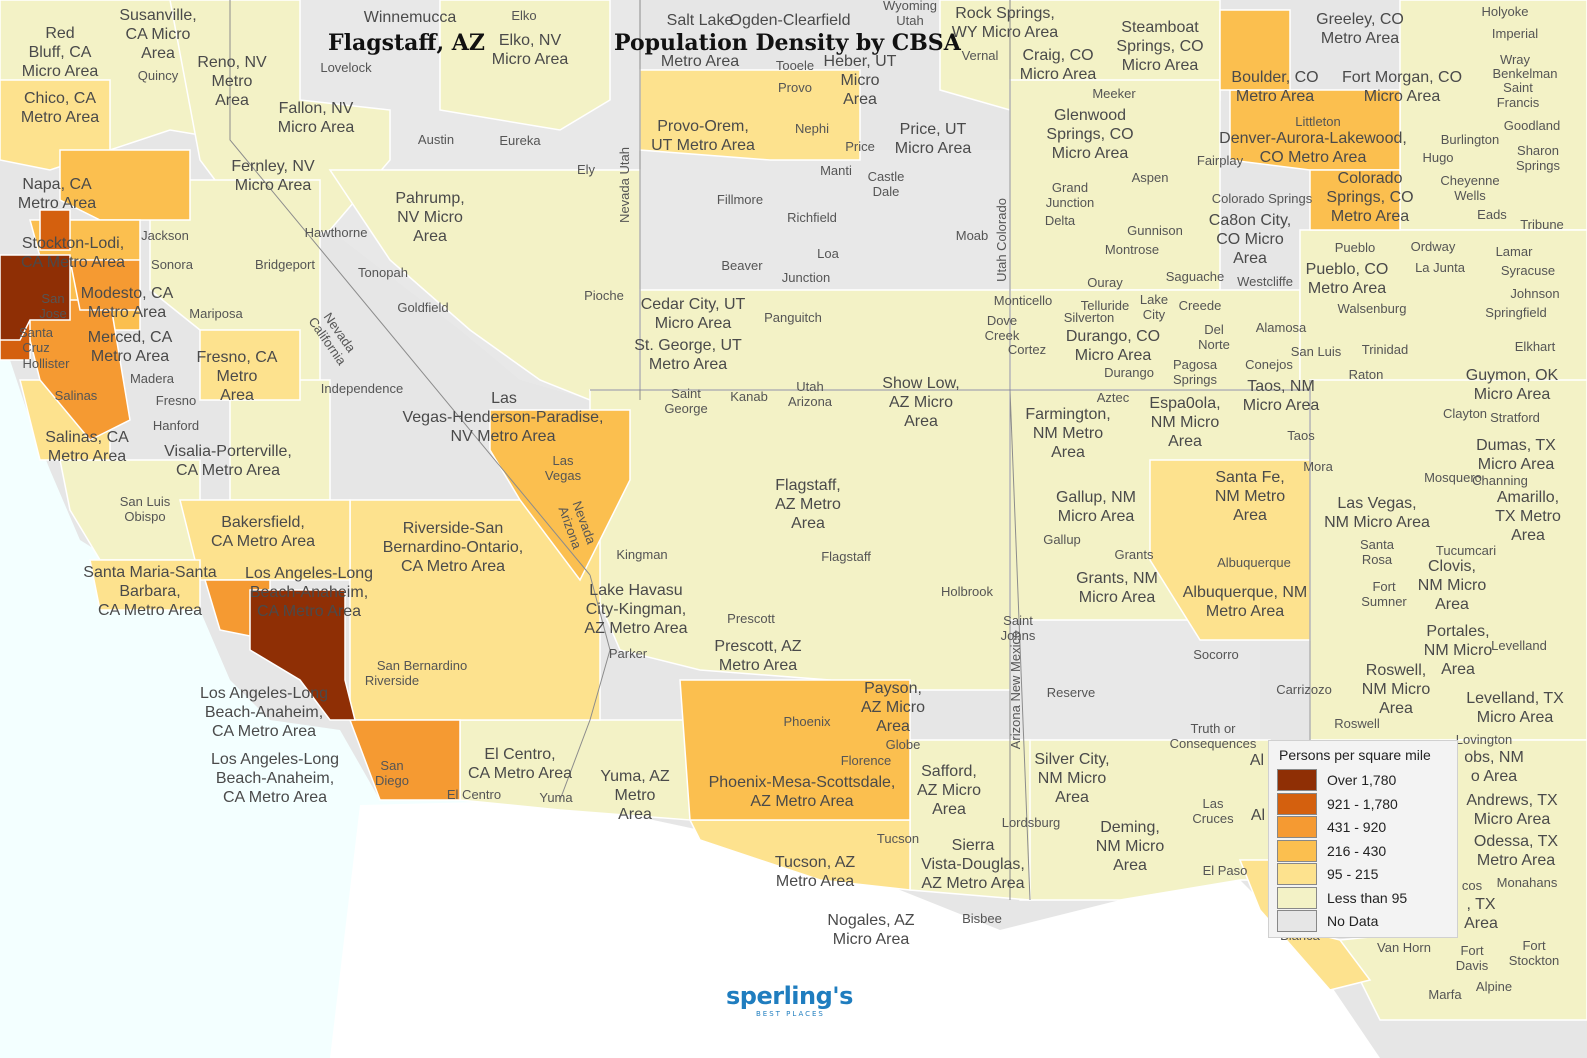 This screenshot has width=1587, height=1058. I want to click on map-label-stratford: Stratford, so click(1515, 417).